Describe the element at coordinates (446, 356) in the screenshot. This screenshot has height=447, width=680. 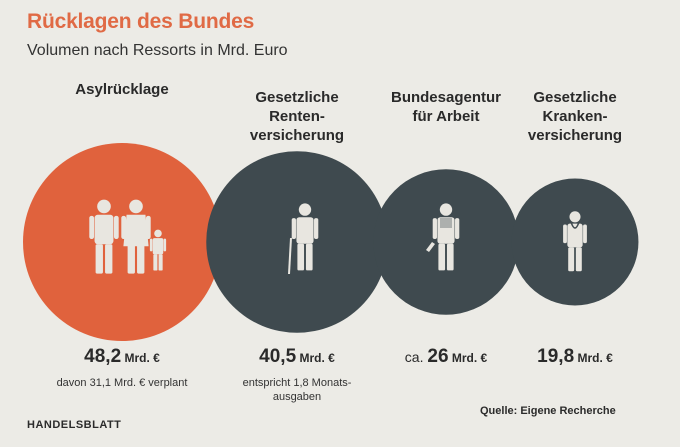
I see `value-label: ca. 26 Mrd. €` at that location.